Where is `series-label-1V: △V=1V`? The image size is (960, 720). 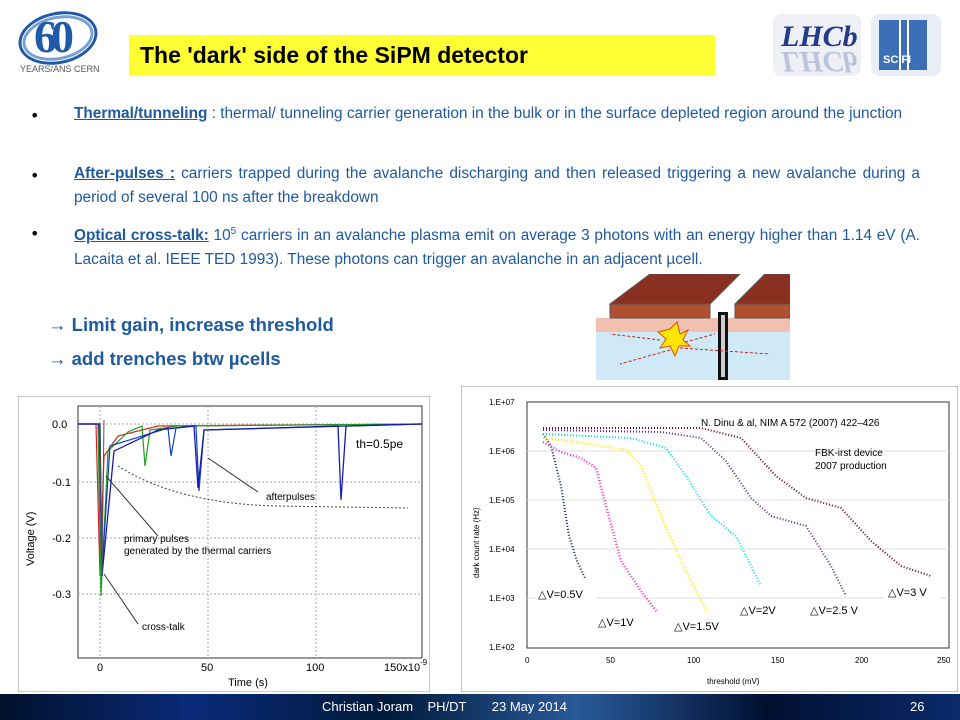
series-label-1V: △V=1V is located at coordinates (616, 623).